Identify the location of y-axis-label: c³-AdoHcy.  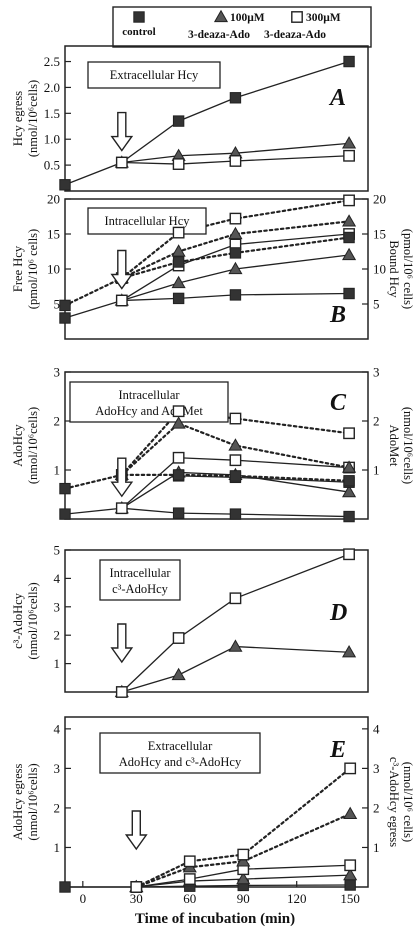
(18, 620).